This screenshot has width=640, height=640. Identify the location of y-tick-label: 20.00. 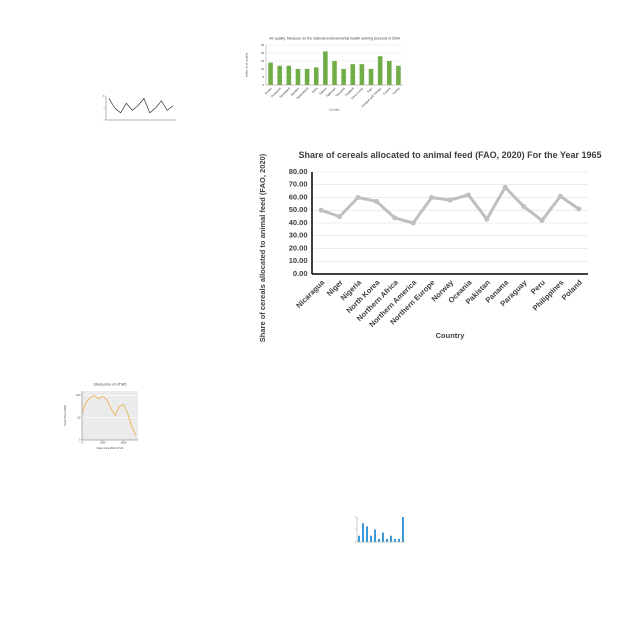
(298, 247).